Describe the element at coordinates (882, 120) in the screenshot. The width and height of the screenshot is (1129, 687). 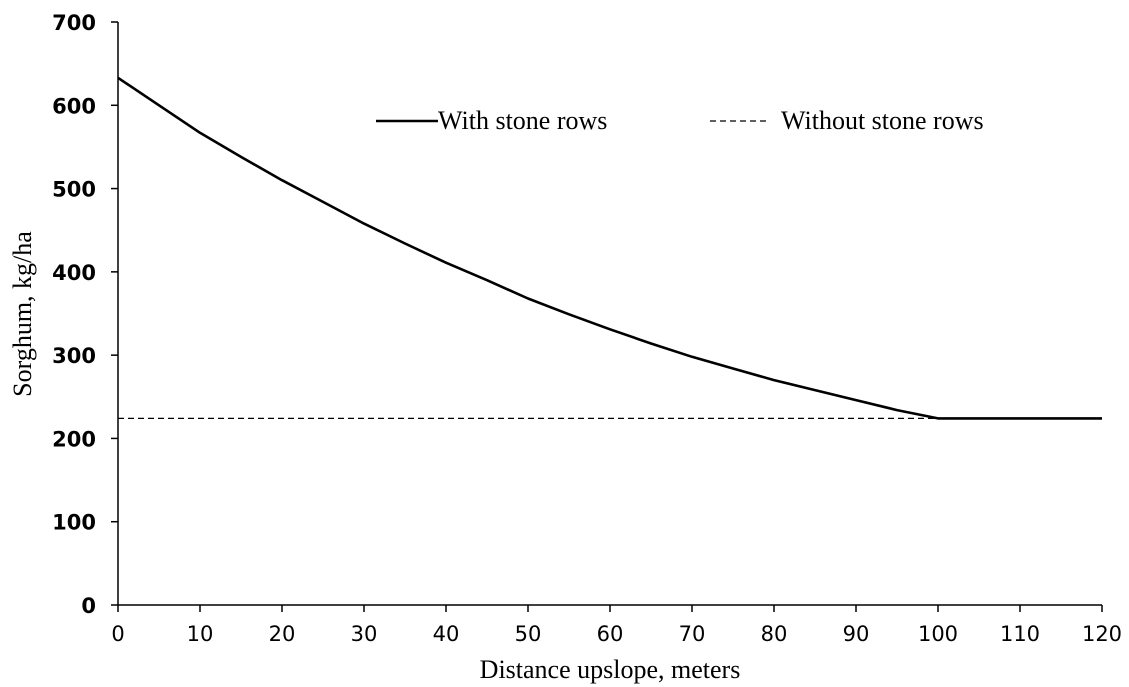
I see `legend-label: Without stone rows` at that location.